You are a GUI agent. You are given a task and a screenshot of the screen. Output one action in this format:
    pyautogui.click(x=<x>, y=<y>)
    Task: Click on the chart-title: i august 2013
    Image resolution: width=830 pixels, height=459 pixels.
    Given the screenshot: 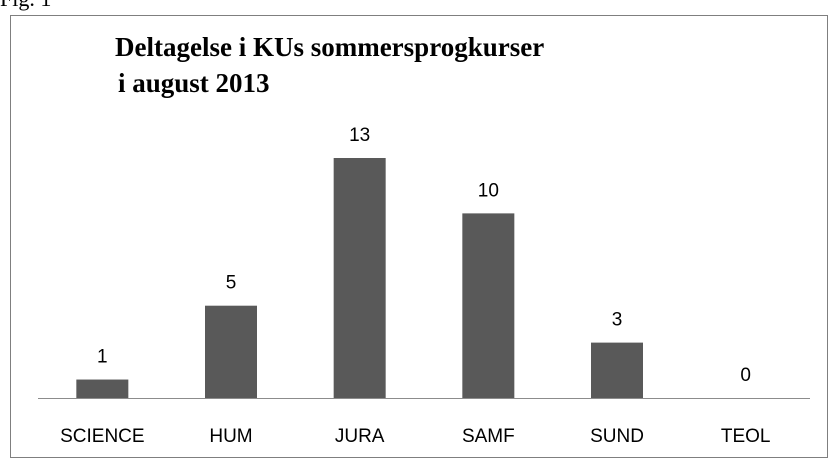 What is the action you would take?
    pyautogui.click(x=194, y=83)
    